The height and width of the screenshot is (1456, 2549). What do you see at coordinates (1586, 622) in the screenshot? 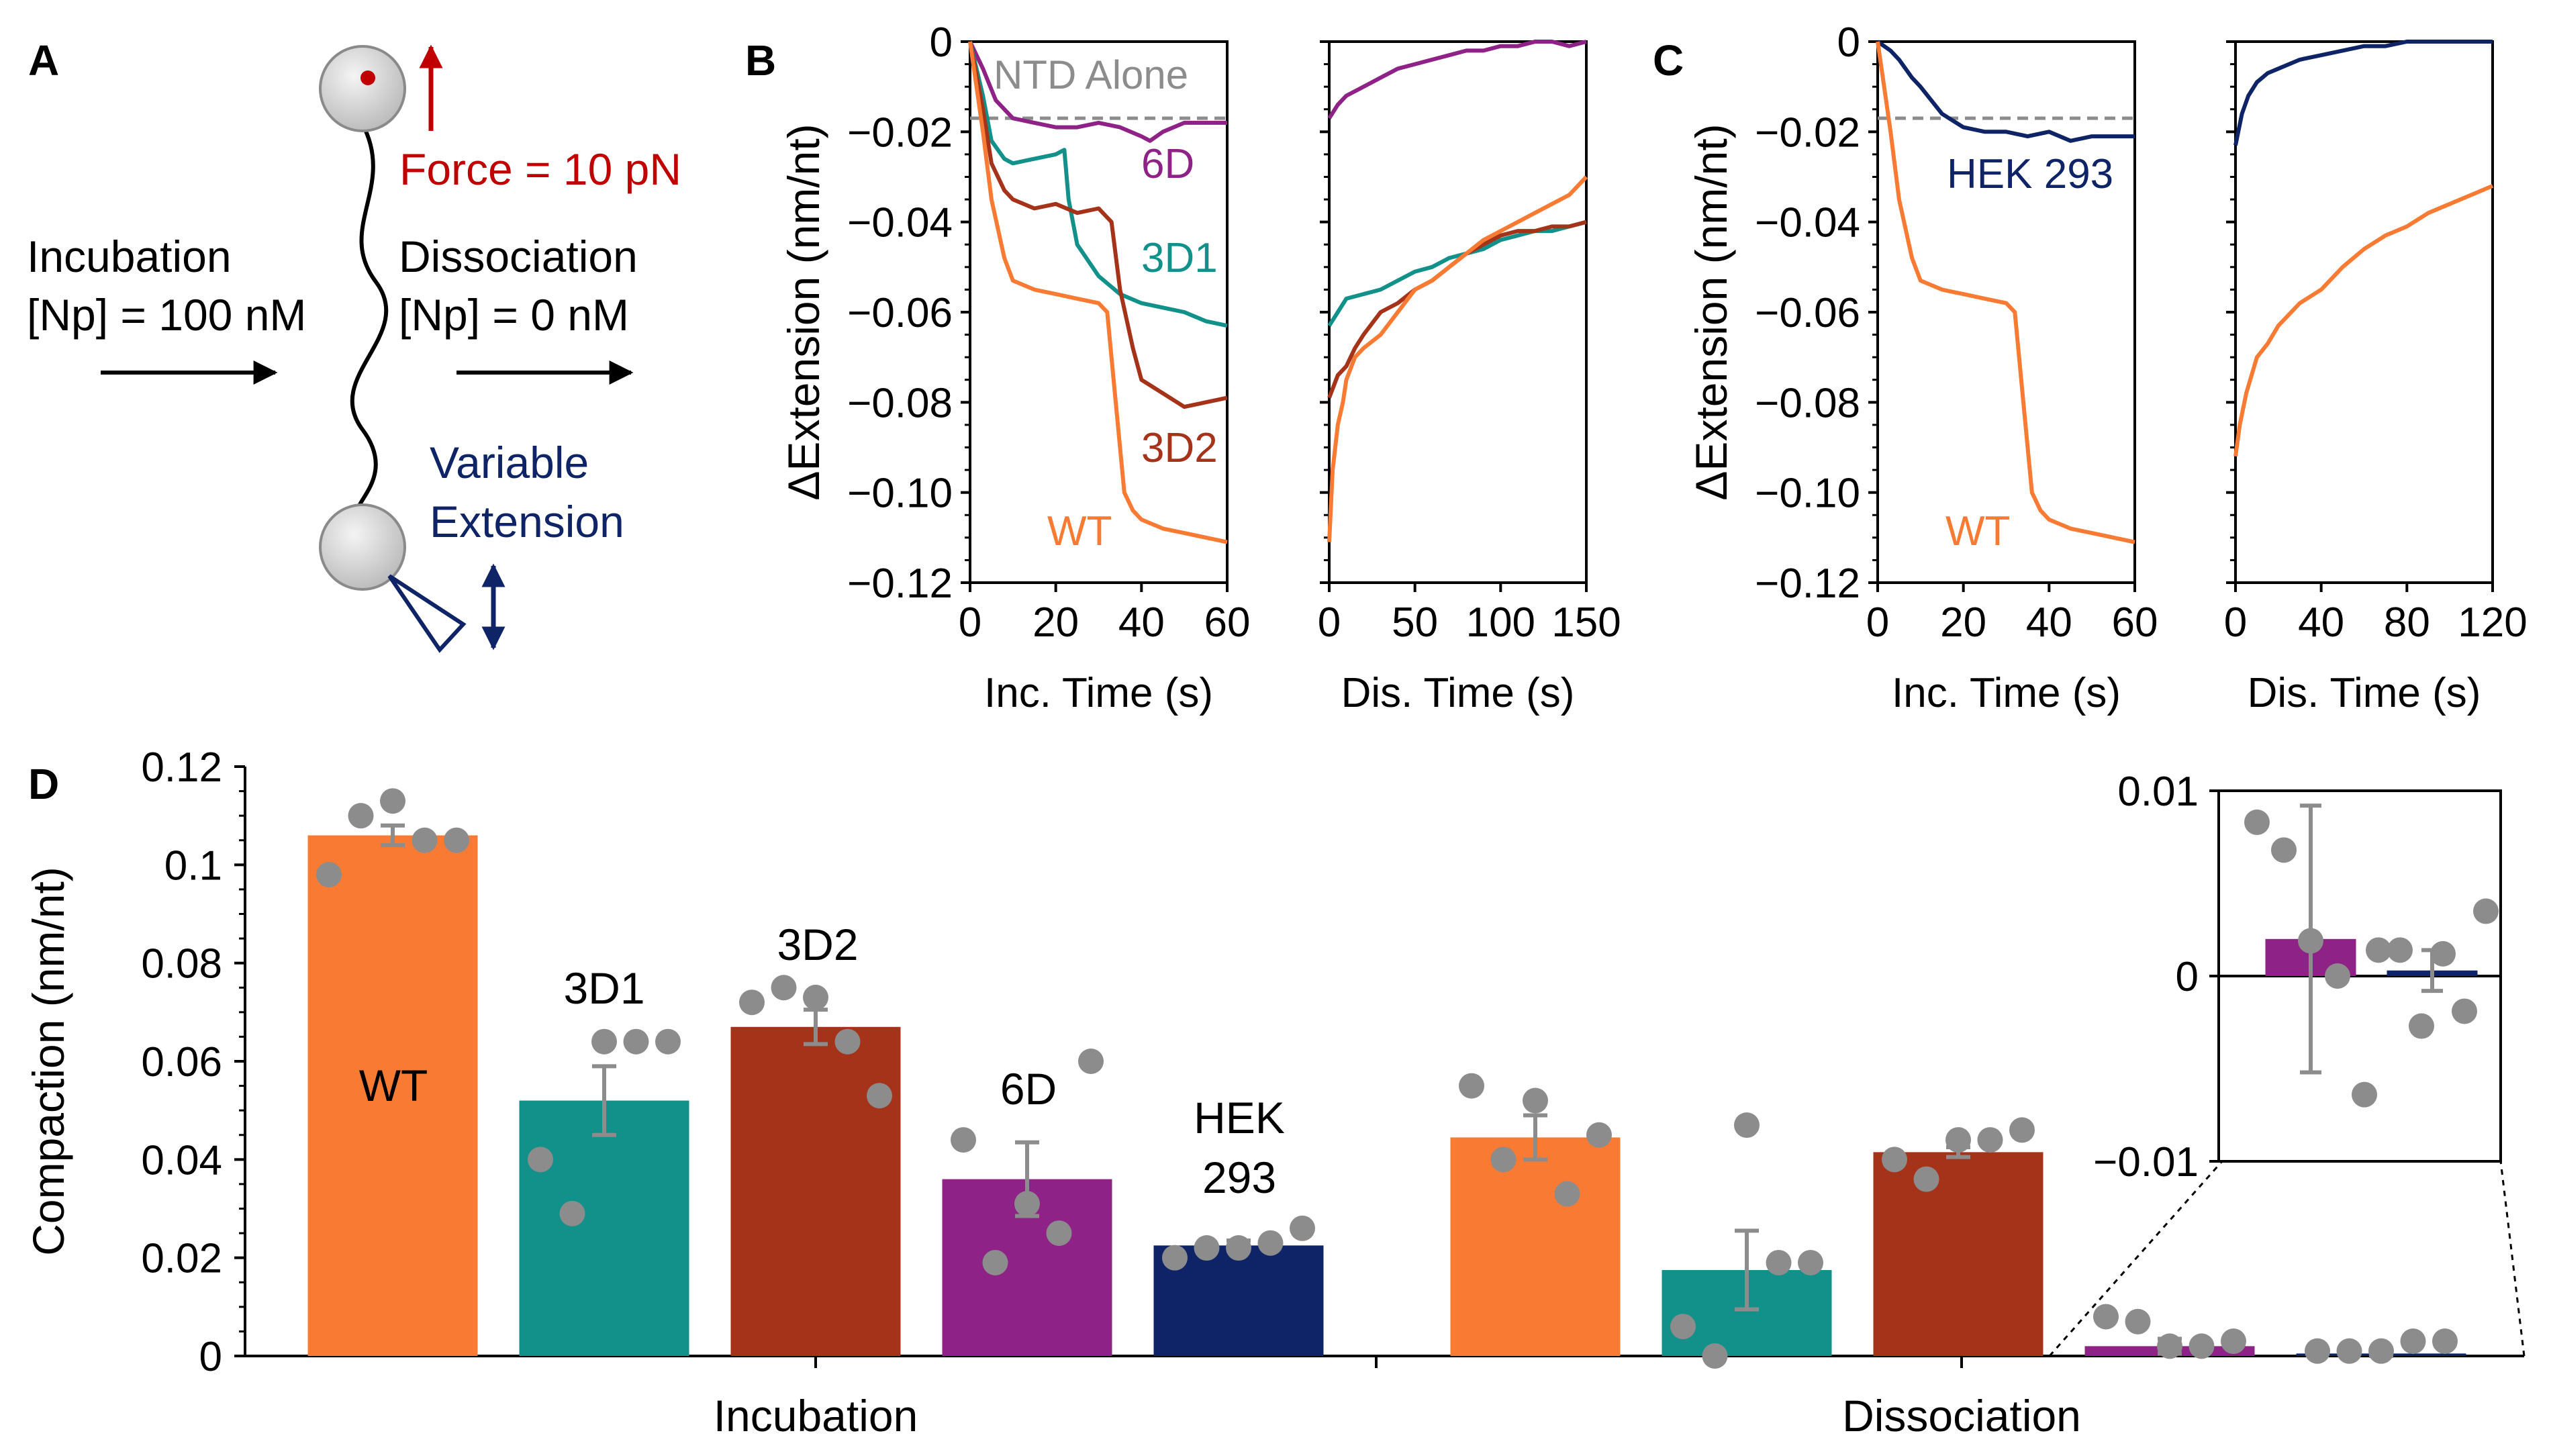
I see `x-tick-label: 150` at bounding box center [1586, 622].